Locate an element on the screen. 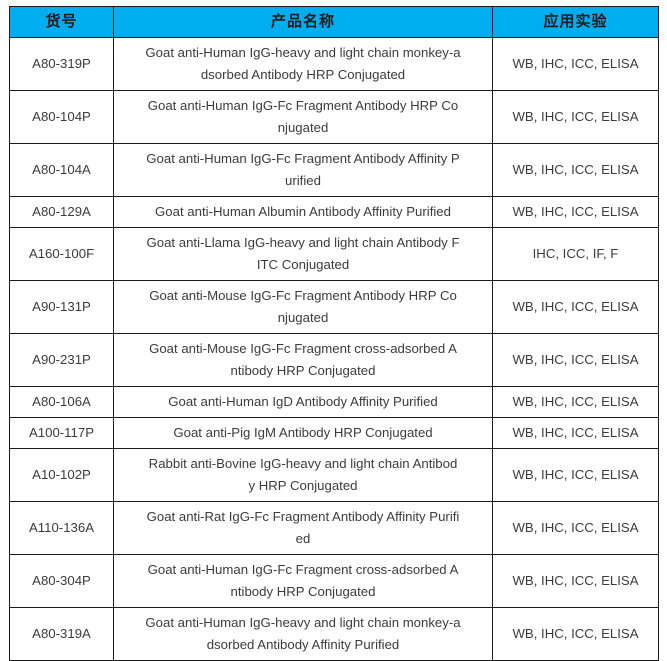 The image size is (667, 661). product-name-line: ed is located at coordinates (303, 538).